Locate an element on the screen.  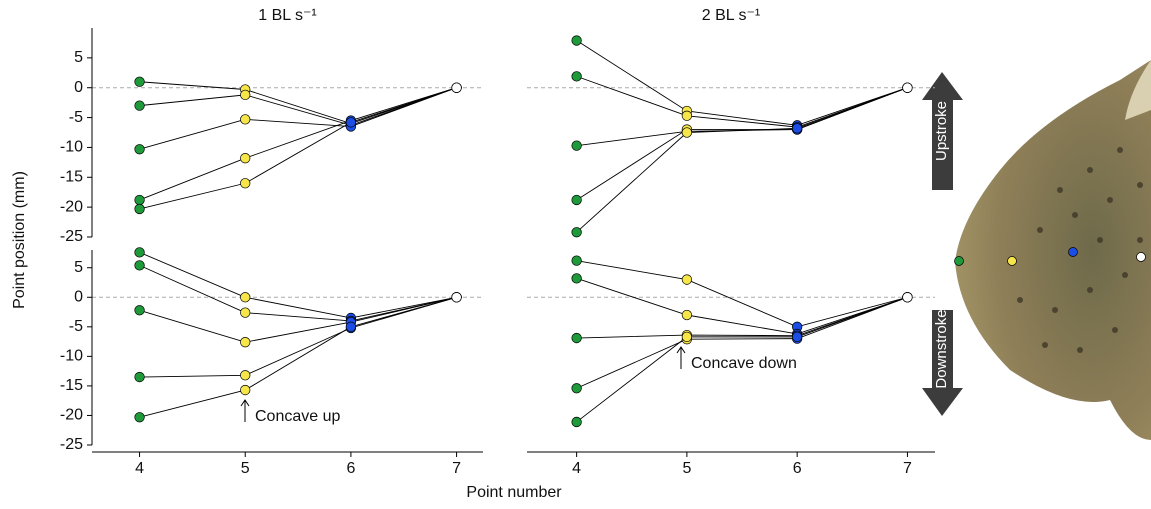
stroke-label: Upstroke is located at coordinates (941, 131).